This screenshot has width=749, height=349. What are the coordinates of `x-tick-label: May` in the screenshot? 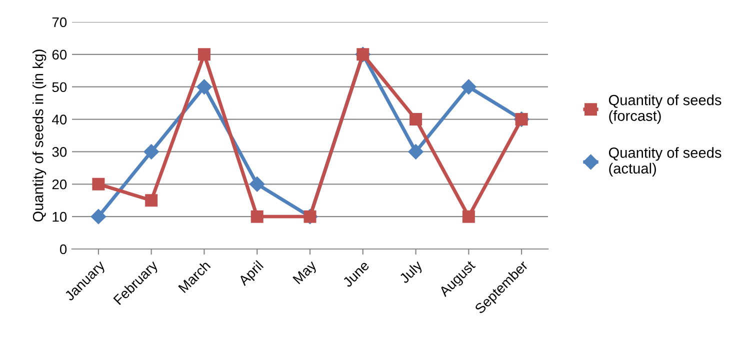 It's located at (306, 273).